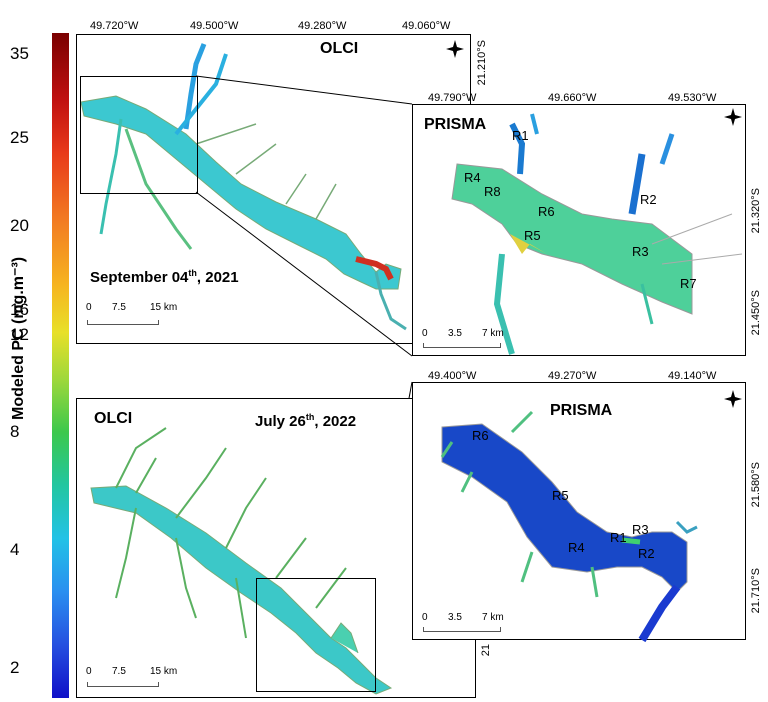 This screenshot has height=702, width=768. I want to click on colorbar-tick-20: 20, so click(19, 225).